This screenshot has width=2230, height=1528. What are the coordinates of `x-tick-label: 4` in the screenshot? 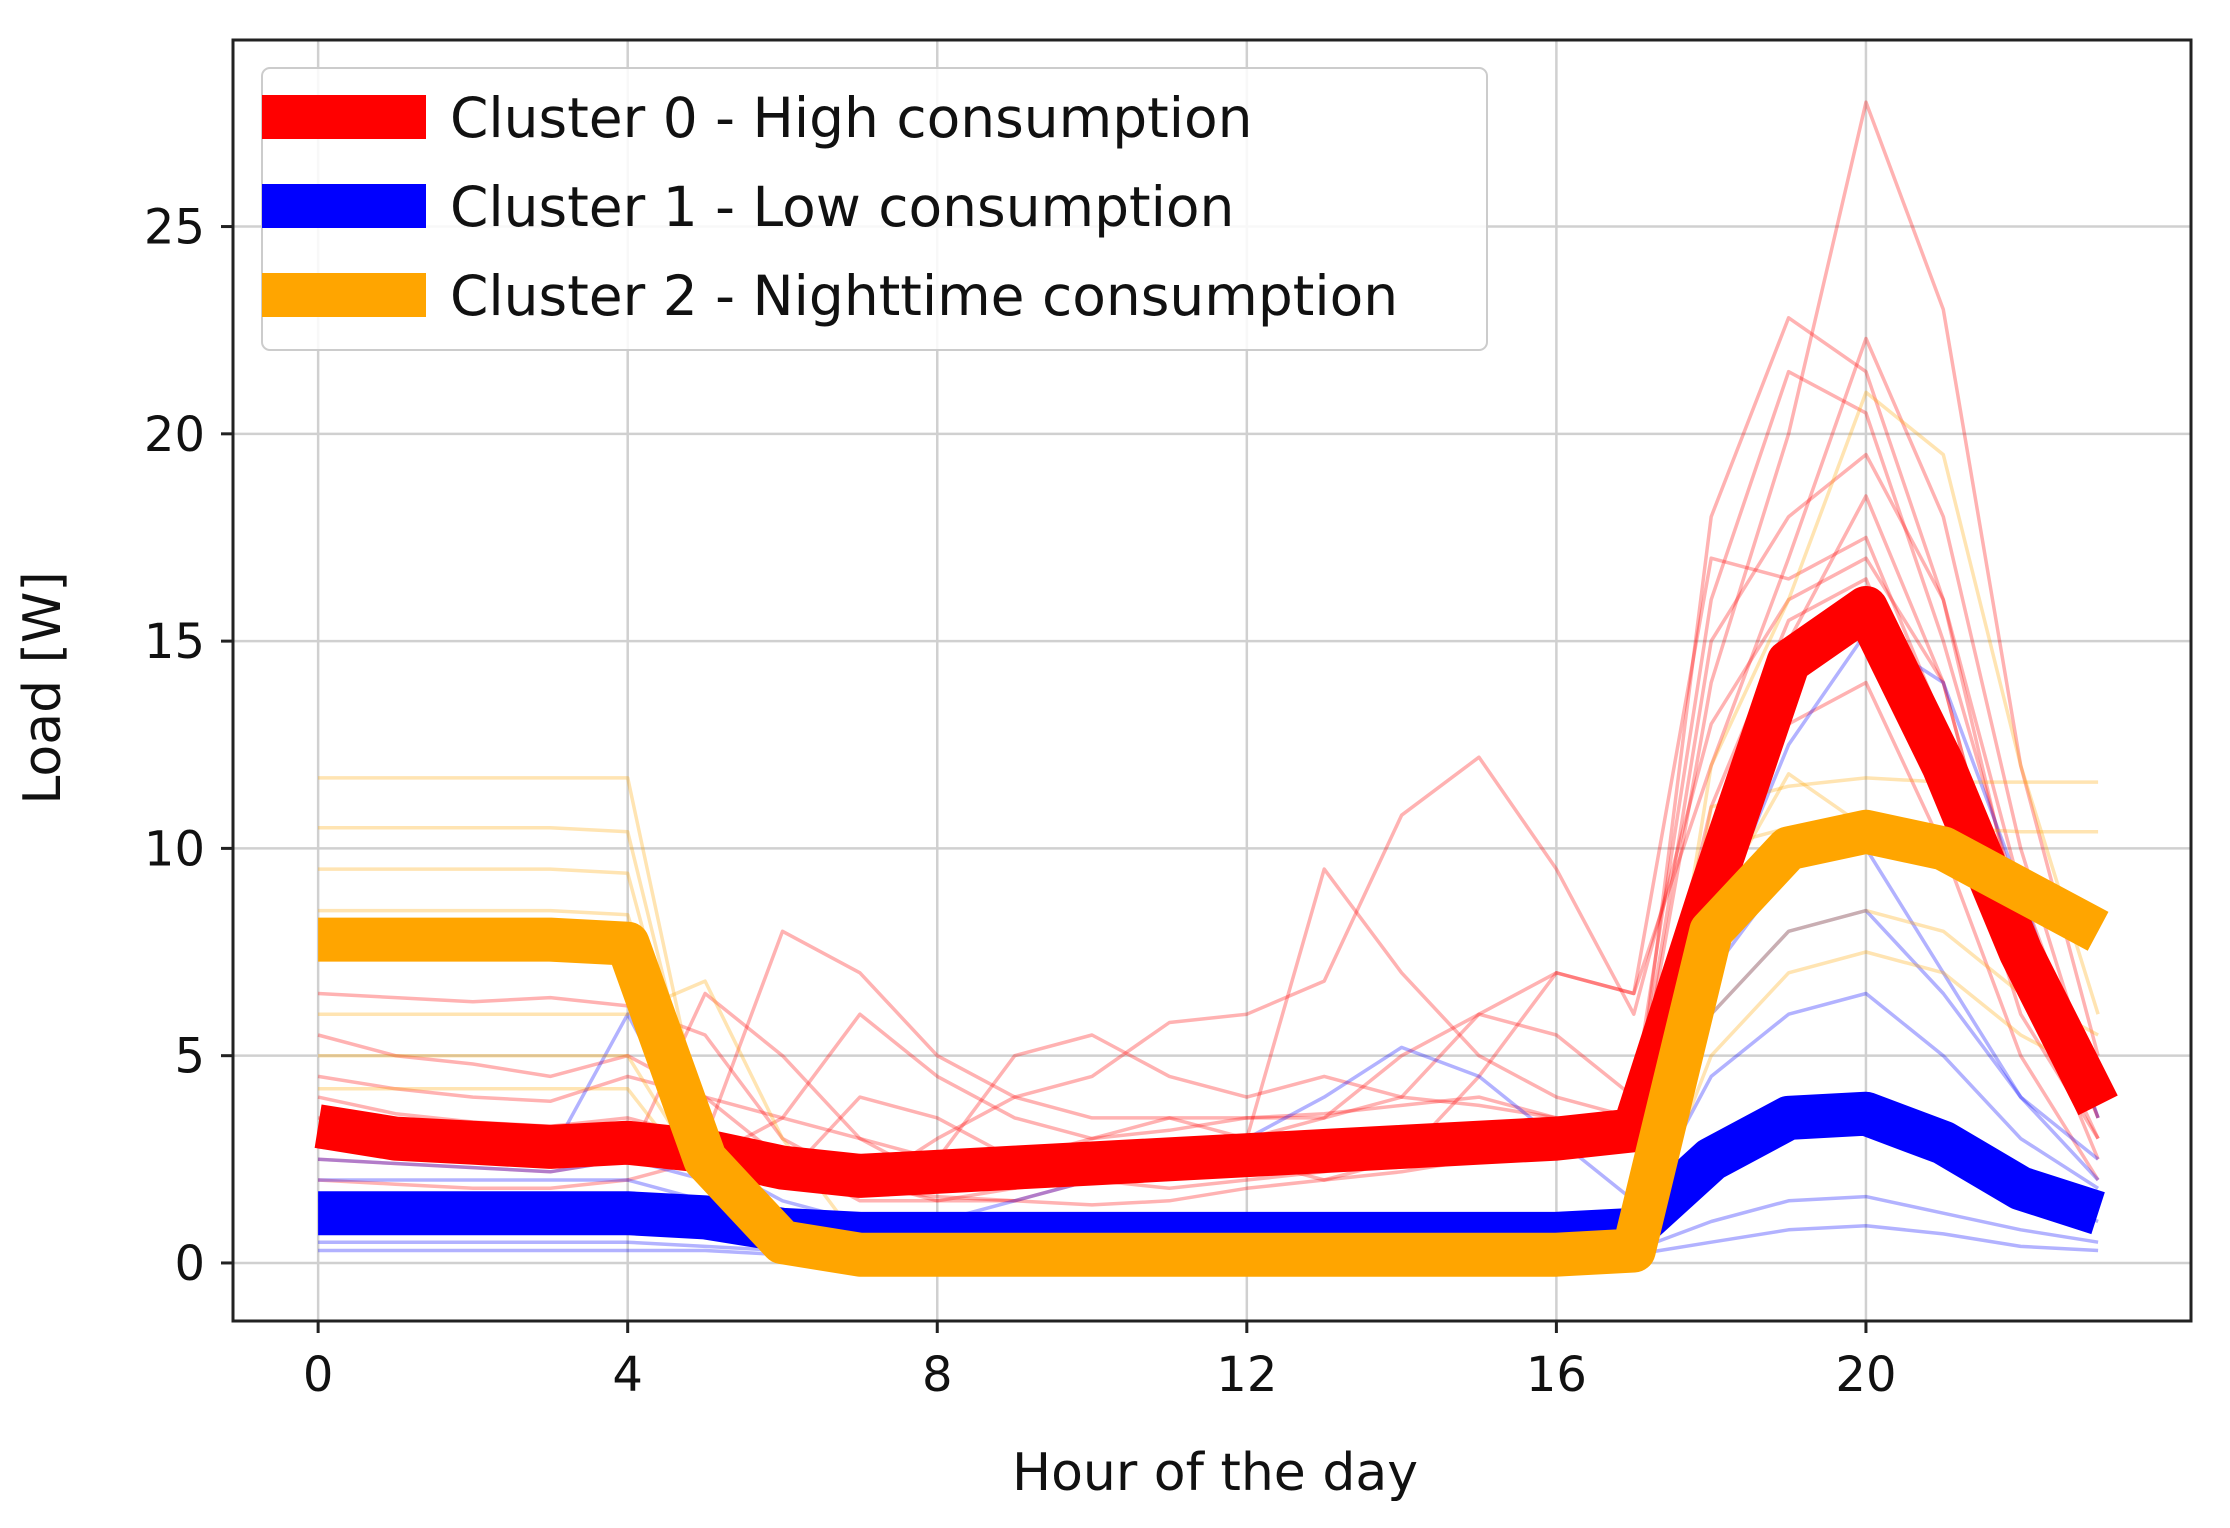 It's located at (627, 1375).